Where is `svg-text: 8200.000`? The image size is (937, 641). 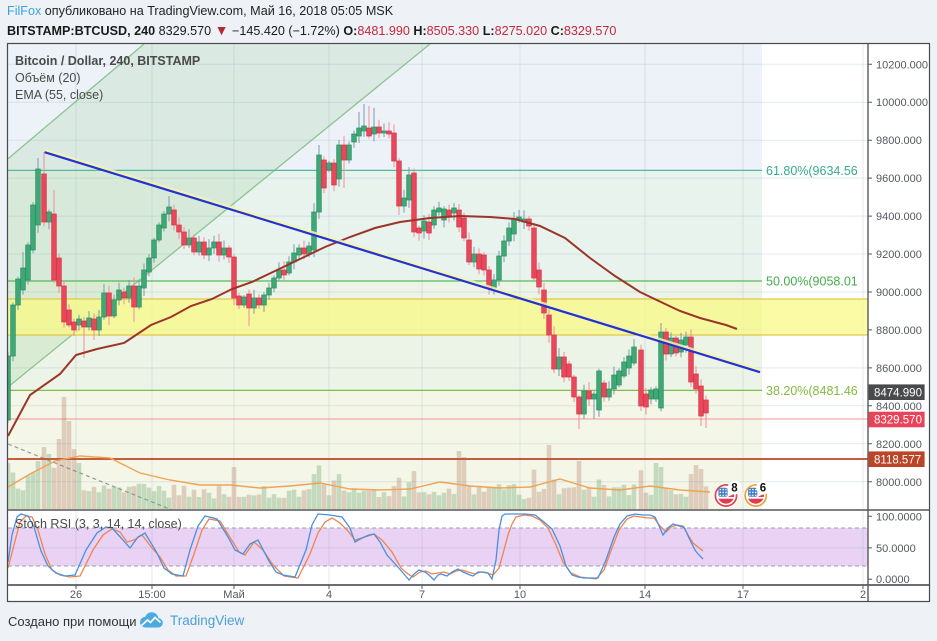 svg-text: 8200.000 is located at coordinates (899, 445).